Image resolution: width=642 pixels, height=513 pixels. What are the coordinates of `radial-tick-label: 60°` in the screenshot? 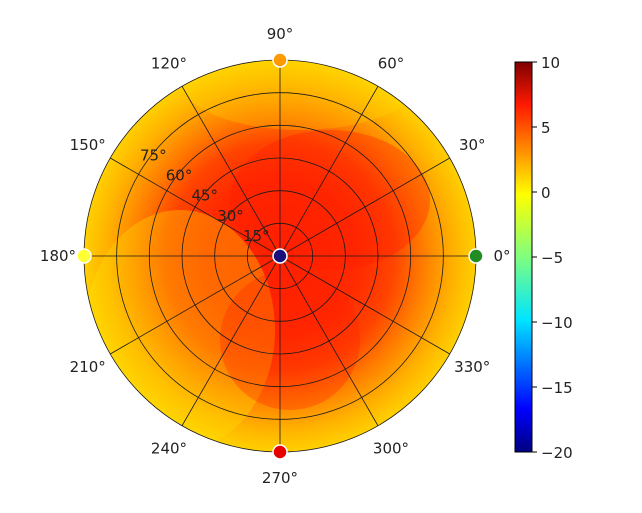 It's located at (179, 176).